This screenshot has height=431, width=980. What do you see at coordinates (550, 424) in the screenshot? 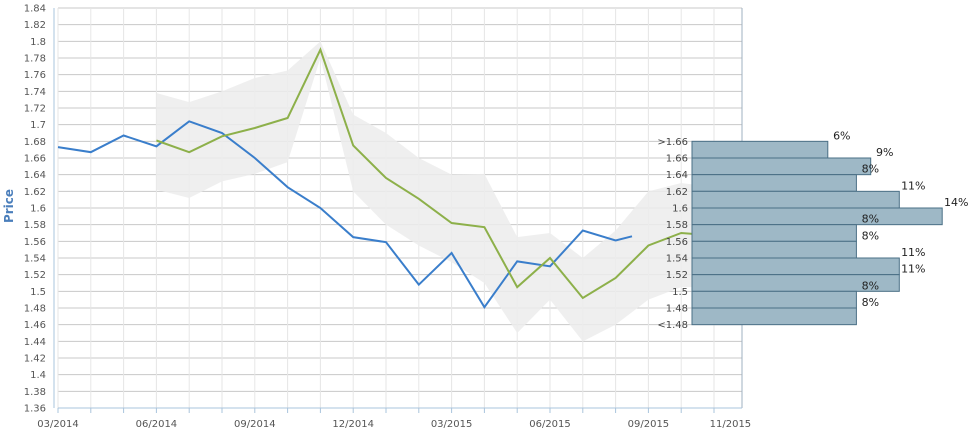
I see `x-tick-label: 06/2015` at bounding box center [550, 424].